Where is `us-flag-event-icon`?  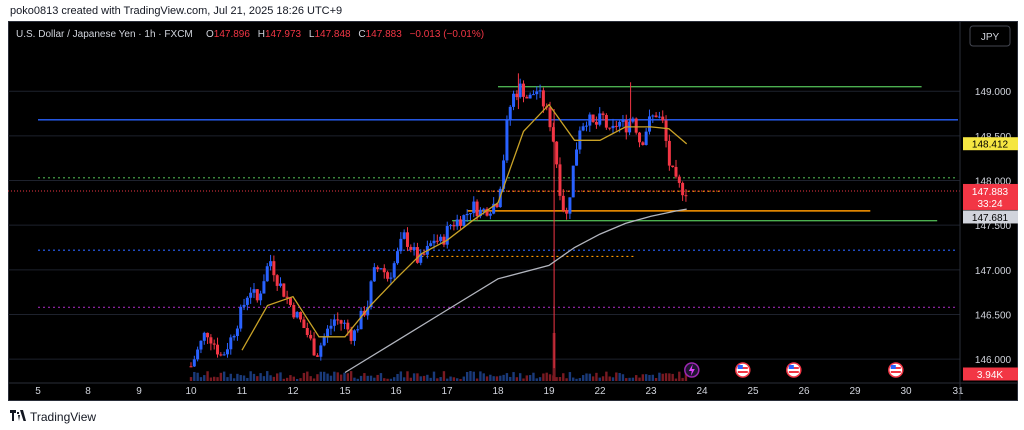
us-flag-event-icon is located at coordinates (896, 370).